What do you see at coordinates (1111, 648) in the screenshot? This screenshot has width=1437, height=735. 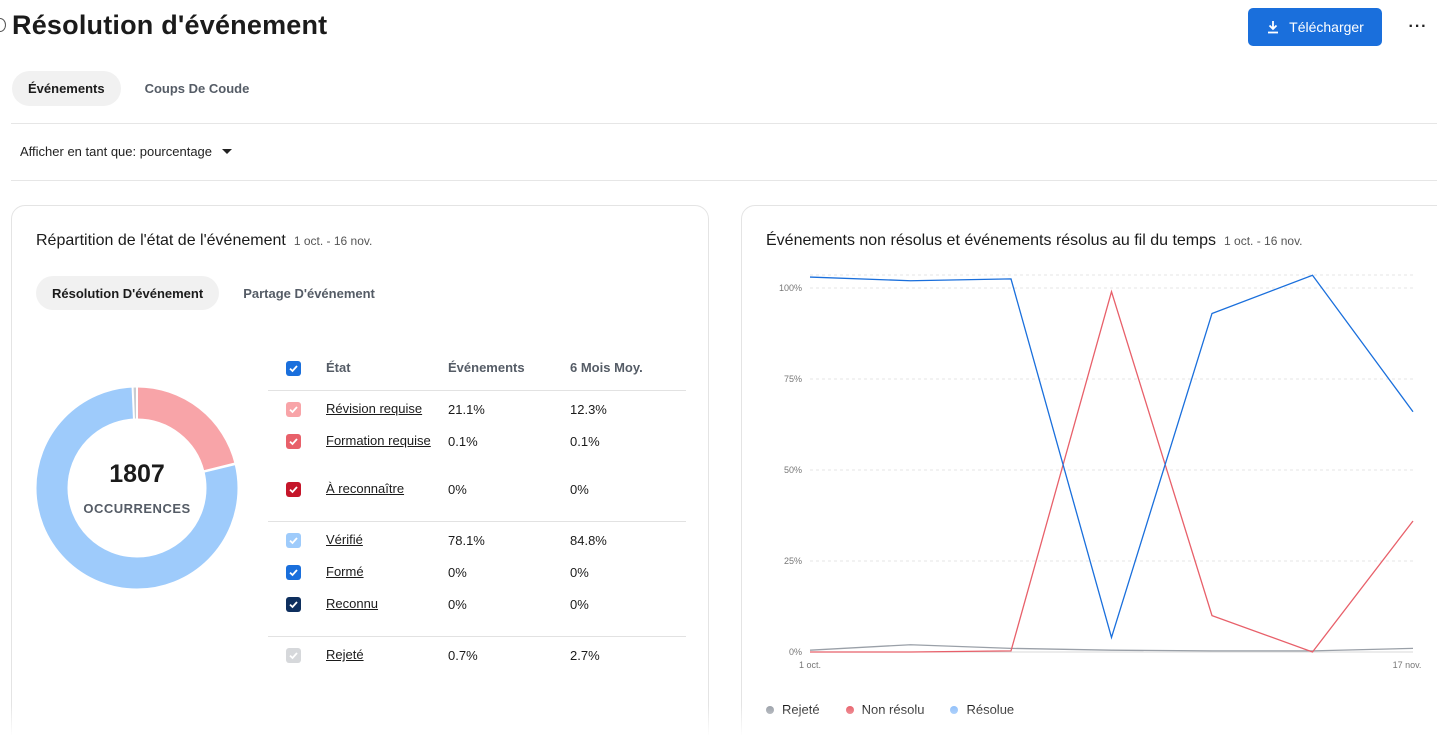 I see `series-line-rejeté` at bounding box center [1111, 648].